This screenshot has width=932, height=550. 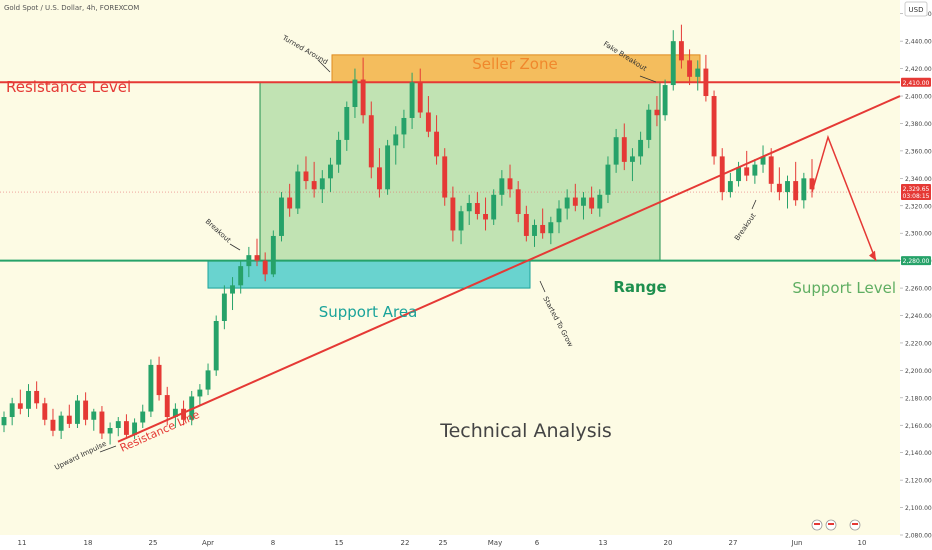 I want to click on projection-path, so click(x=844, y=197).